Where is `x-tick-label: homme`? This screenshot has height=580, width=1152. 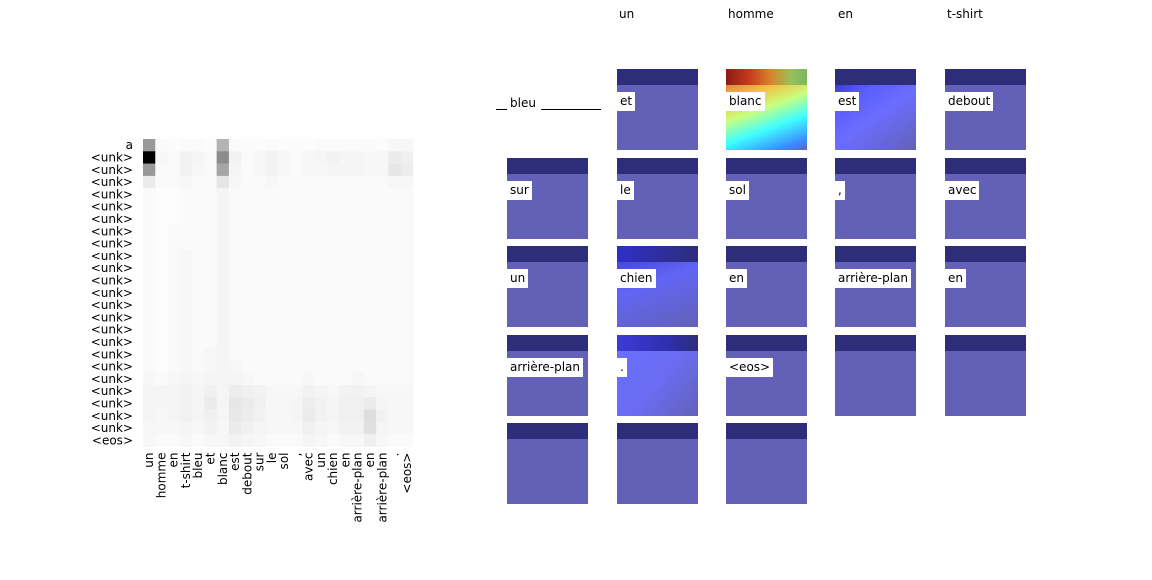
x-tick-label: homme is located at coordinates (161, 476).